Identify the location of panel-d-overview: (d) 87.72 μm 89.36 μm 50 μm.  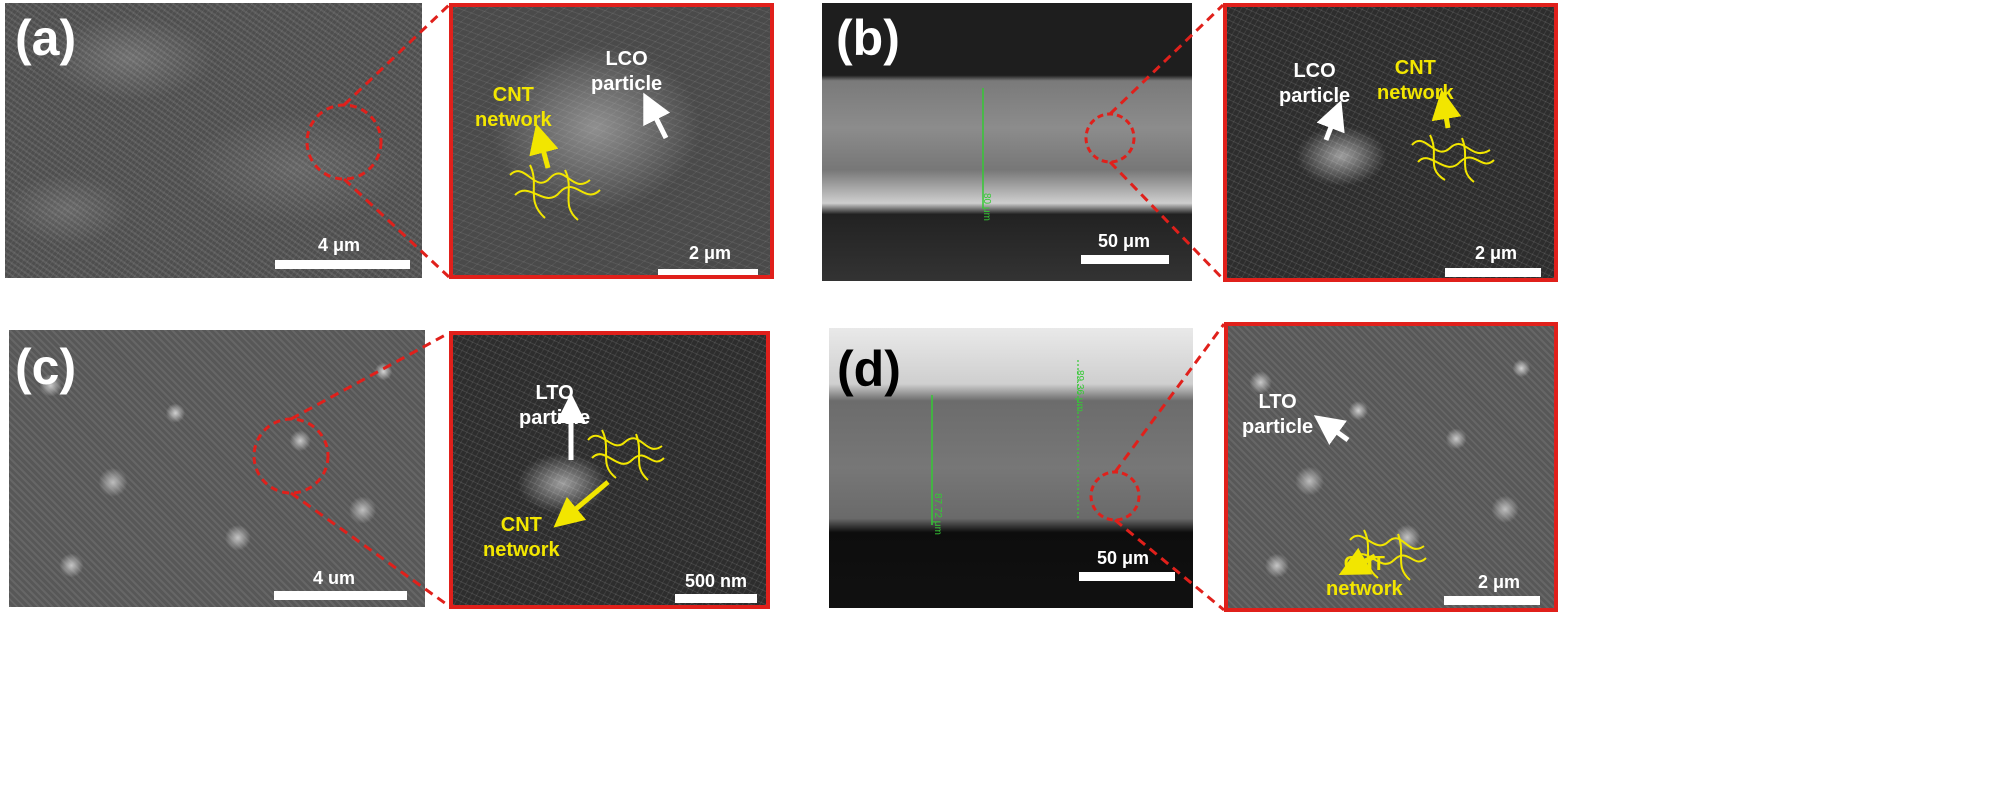
(1011, 468).